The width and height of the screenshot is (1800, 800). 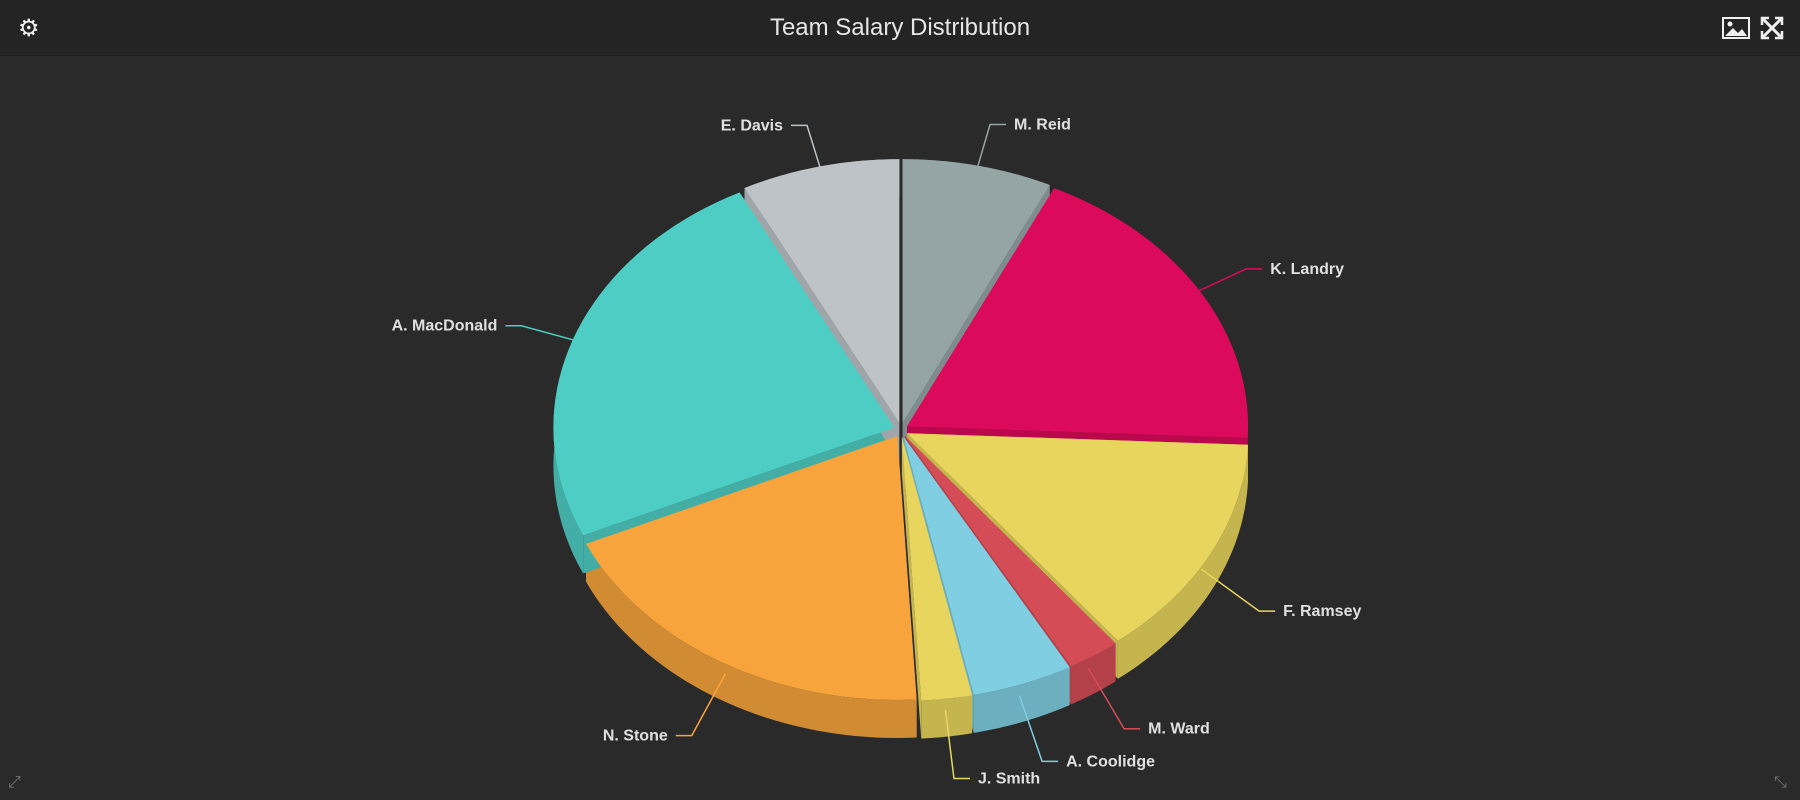 What do you see at coordinates (1322, 611) in the screenshot?
I see `slice-label: F. Ramsey` at bounding box center [1322, 611].